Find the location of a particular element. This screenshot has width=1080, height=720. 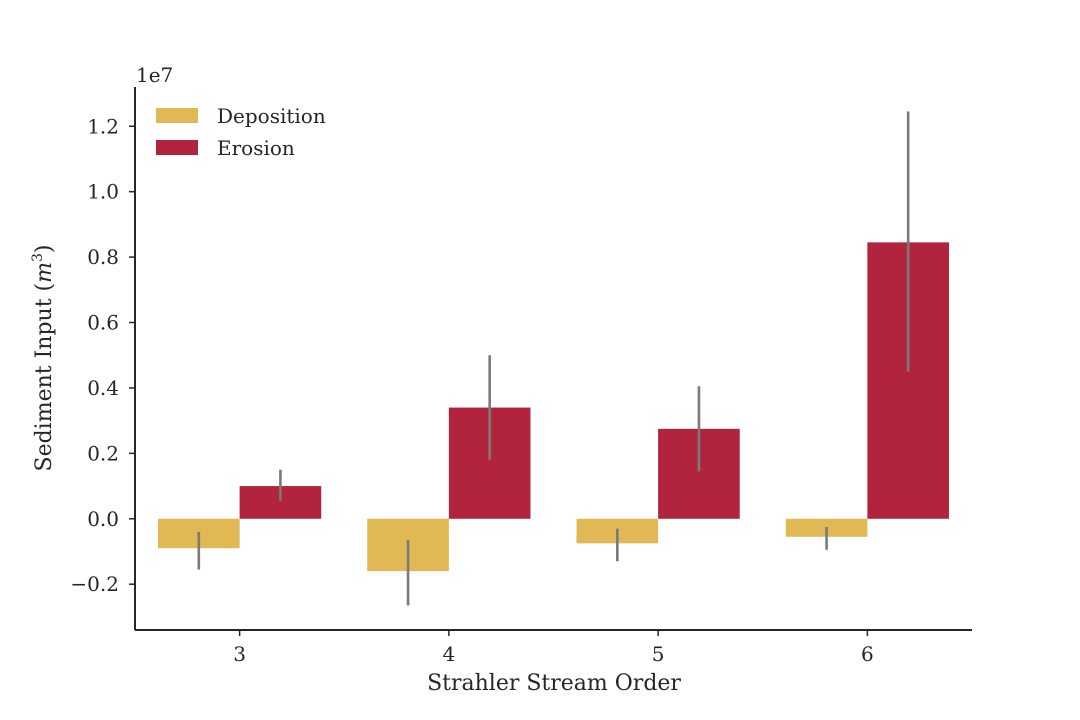

y-axis-title-paren-close: ) is located at coordinates (44, 248).